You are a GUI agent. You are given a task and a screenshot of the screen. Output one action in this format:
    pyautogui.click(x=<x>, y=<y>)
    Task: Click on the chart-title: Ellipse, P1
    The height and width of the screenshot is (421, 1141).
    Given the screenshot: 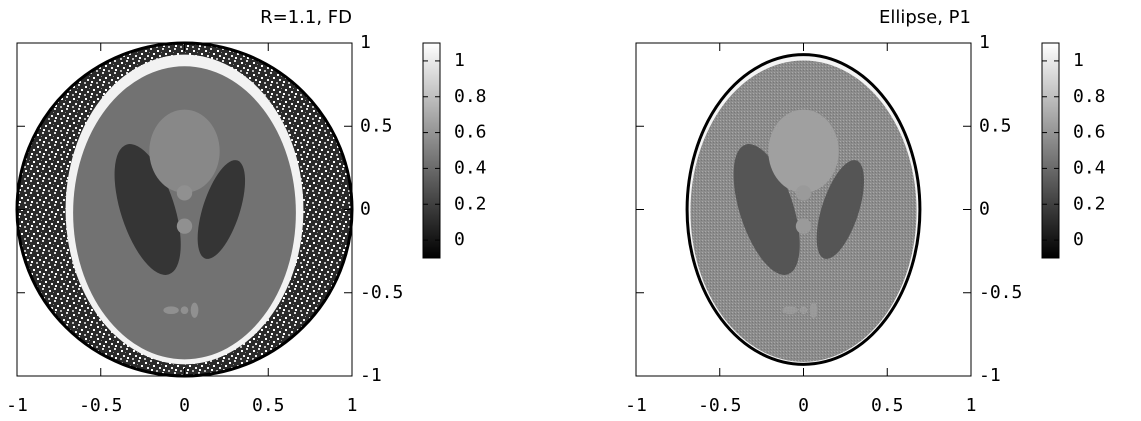 What is the action you would take?
    pyautogui.click(x=925, y=17)
    